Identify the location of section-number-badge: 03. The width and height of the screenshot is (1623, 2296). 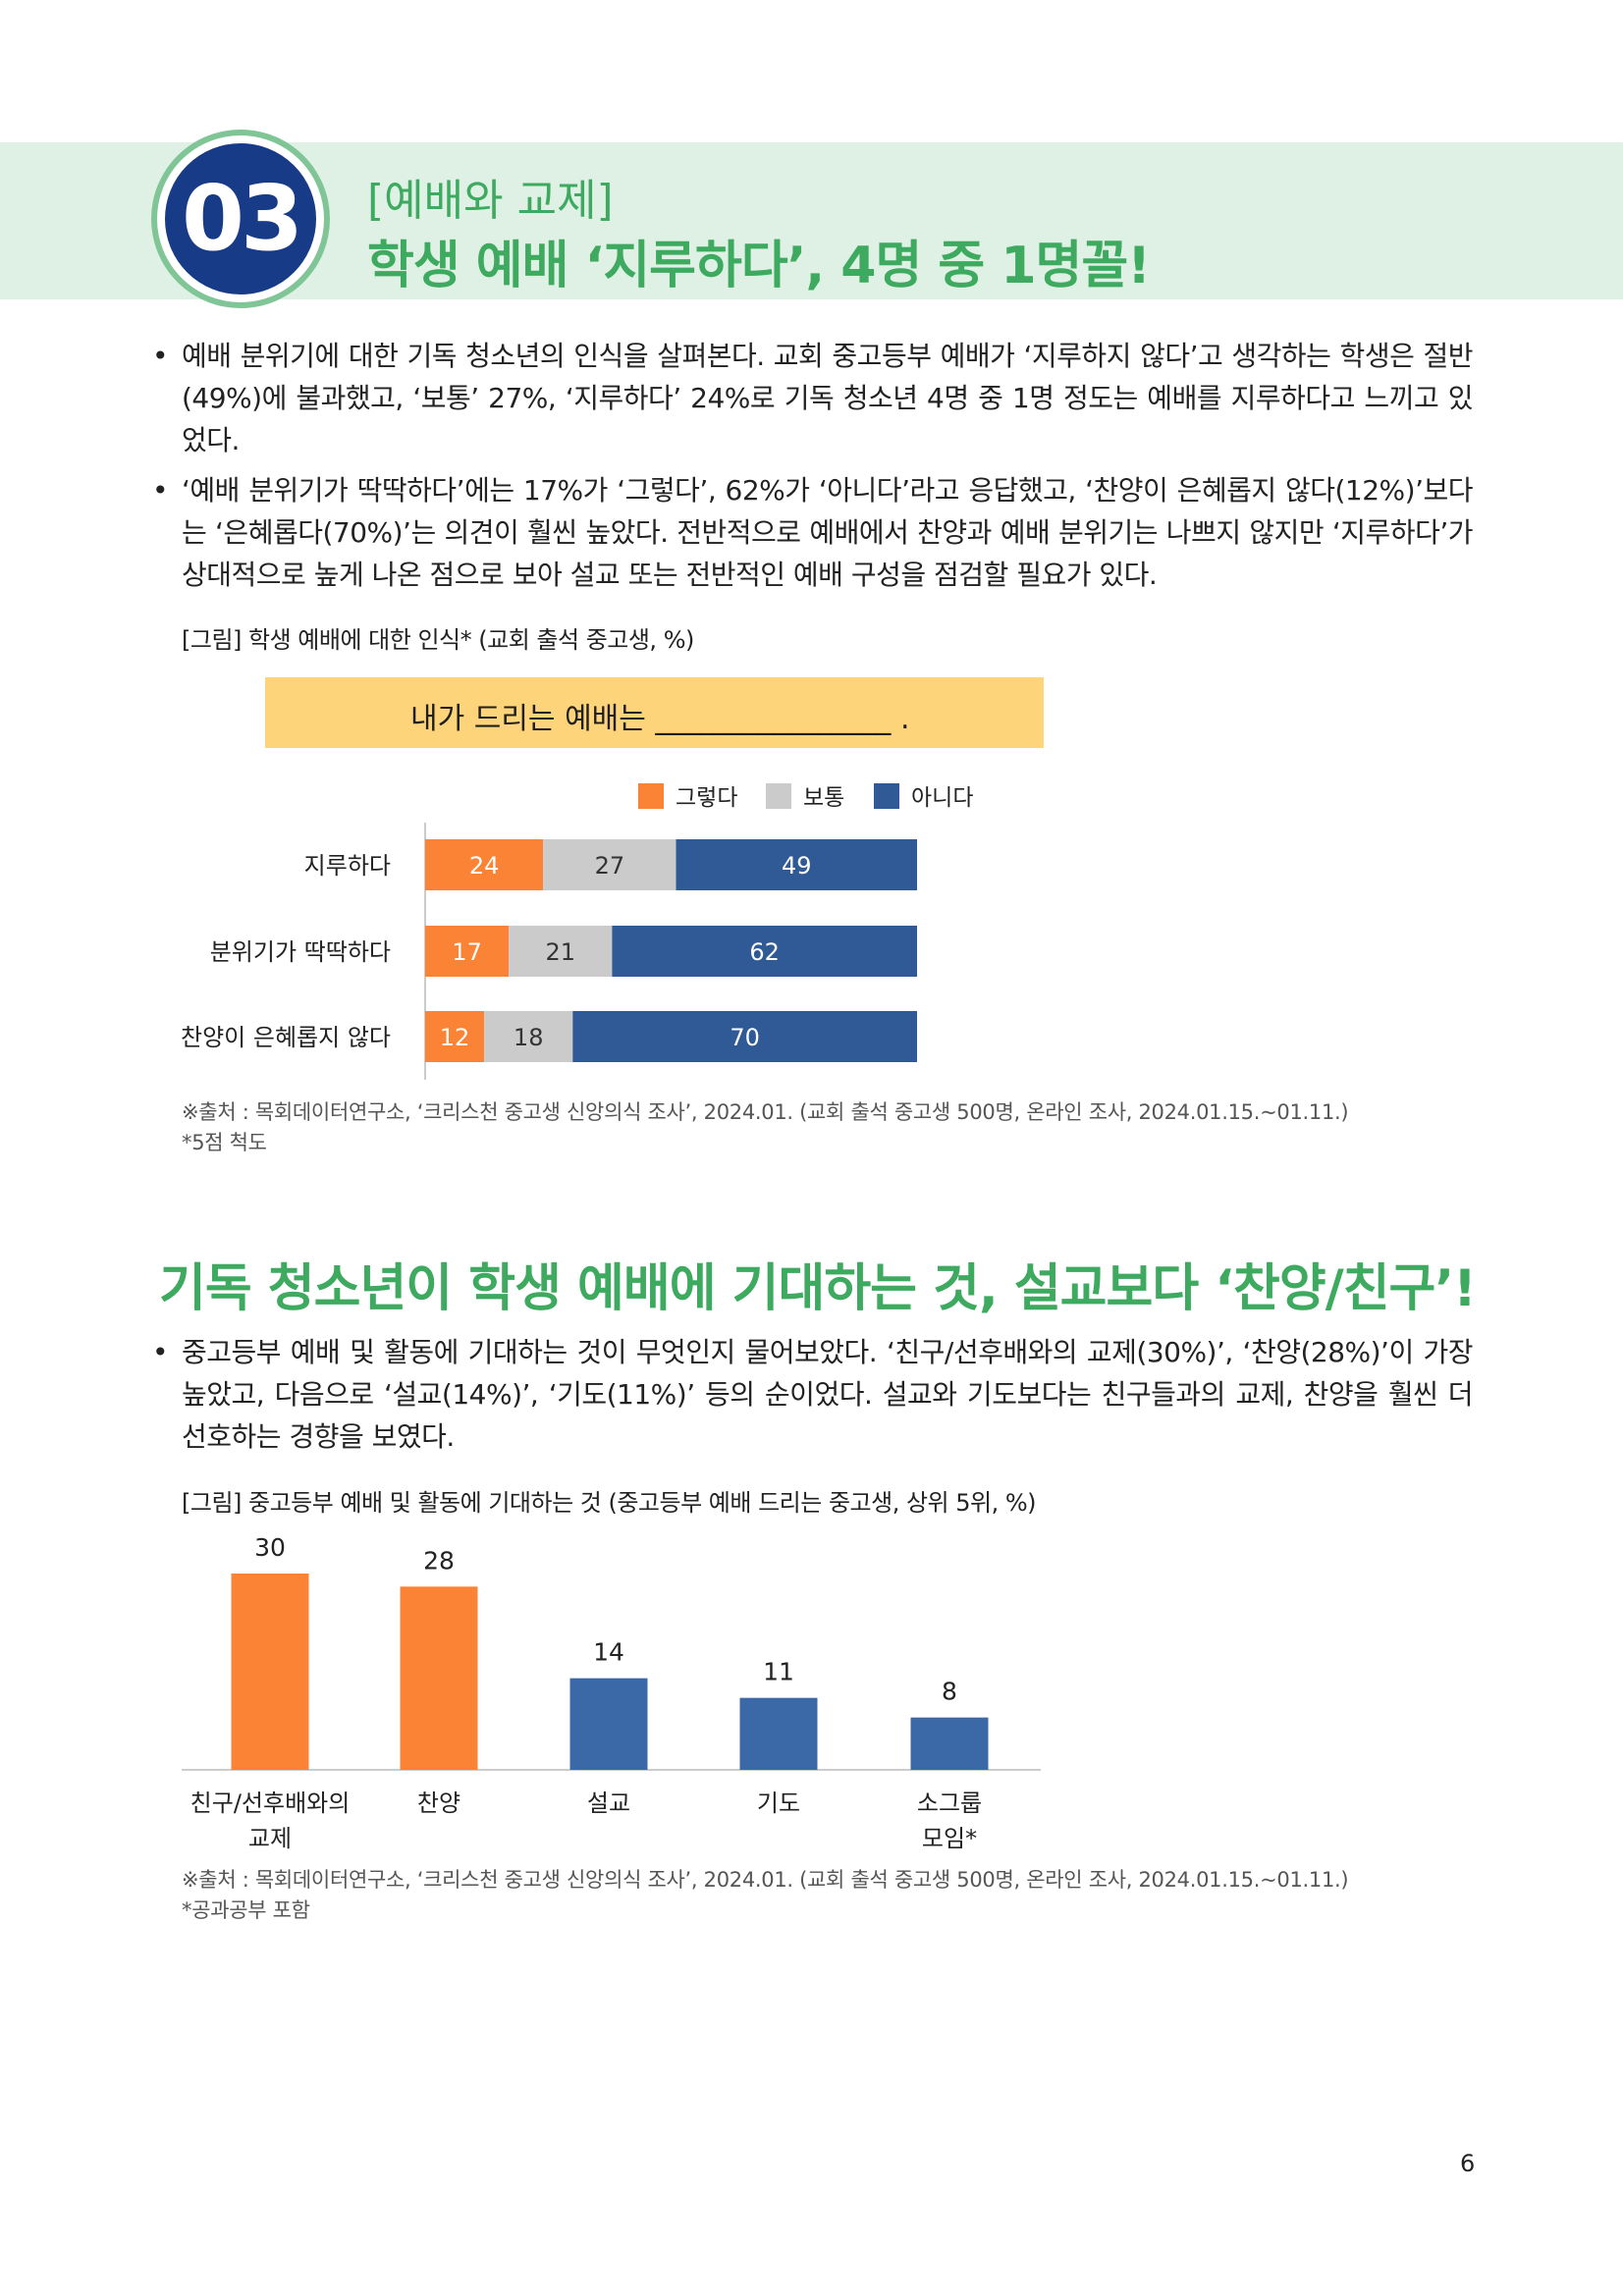
(240, 218).